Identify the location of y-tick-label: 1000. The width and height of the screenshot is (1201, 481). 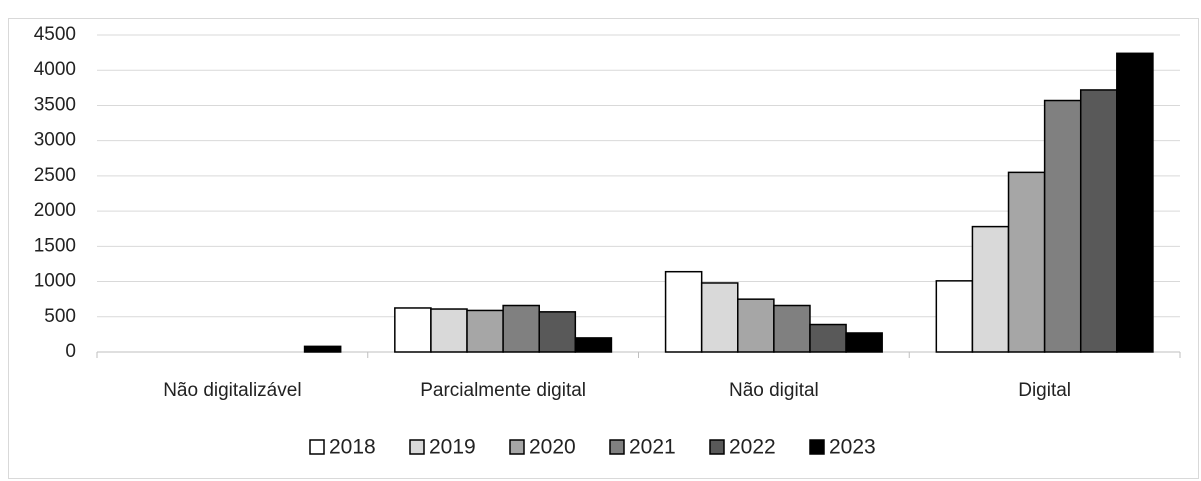
(55, 281).